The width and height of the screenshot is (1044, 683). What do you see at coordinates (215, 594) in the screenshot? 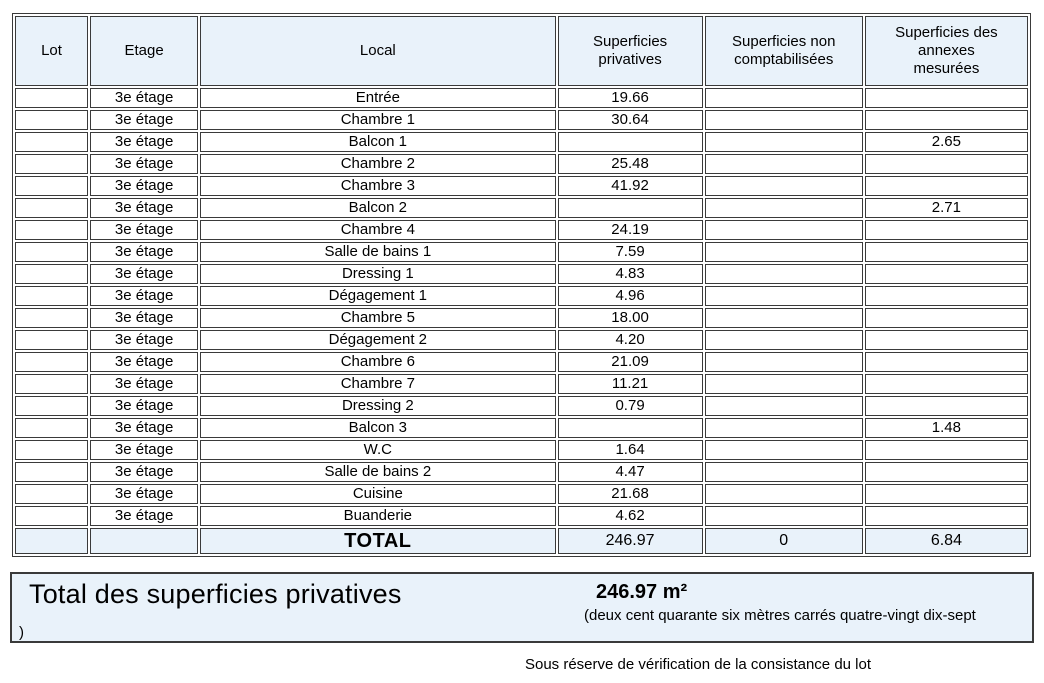
I see `summary-label: Total des superficies privatives` at bounding box center [215, 594].